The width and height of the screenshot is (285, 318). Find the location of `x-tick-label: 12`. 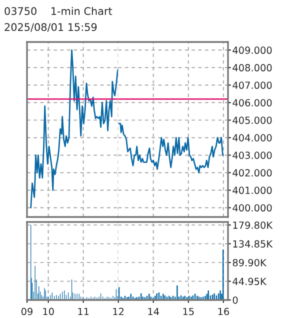

x-tick-label: 12 is located at coordinates (118, 312).